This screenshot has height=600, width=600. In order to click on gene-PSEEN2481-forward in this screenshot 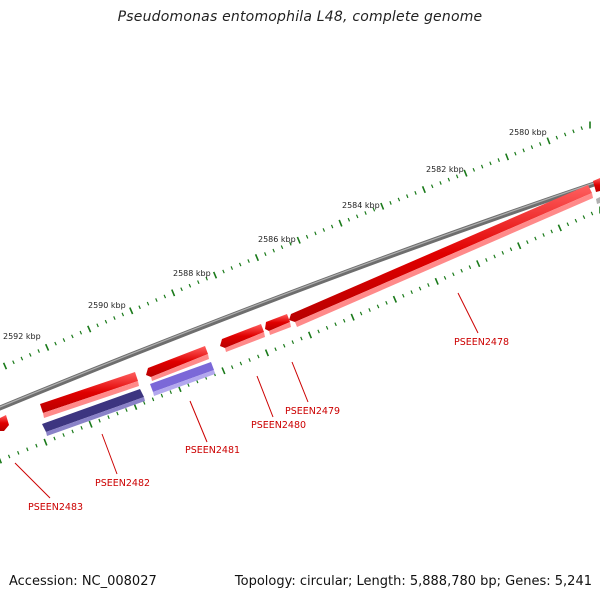, I will do `click(177, 361)`.